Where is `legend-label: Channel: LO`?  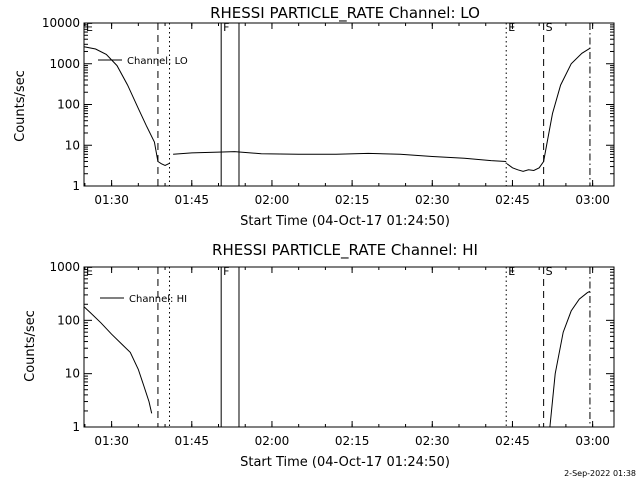 legend-label: Channel: LO is located at coordinates (157, 61).